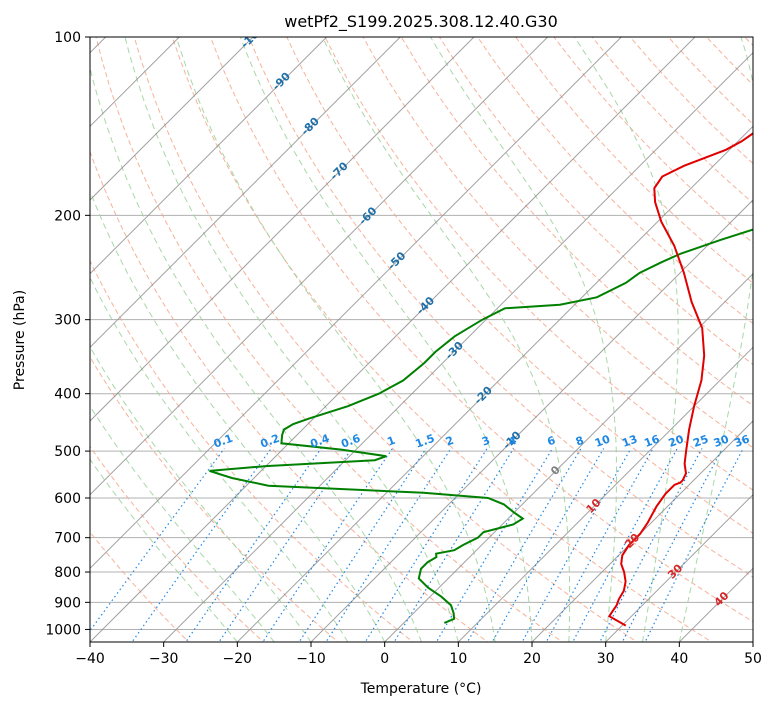 Image resolution: width=775 pixels, height=708 pixels. I want to click on x-tick-label: −20, so click(238, 659).